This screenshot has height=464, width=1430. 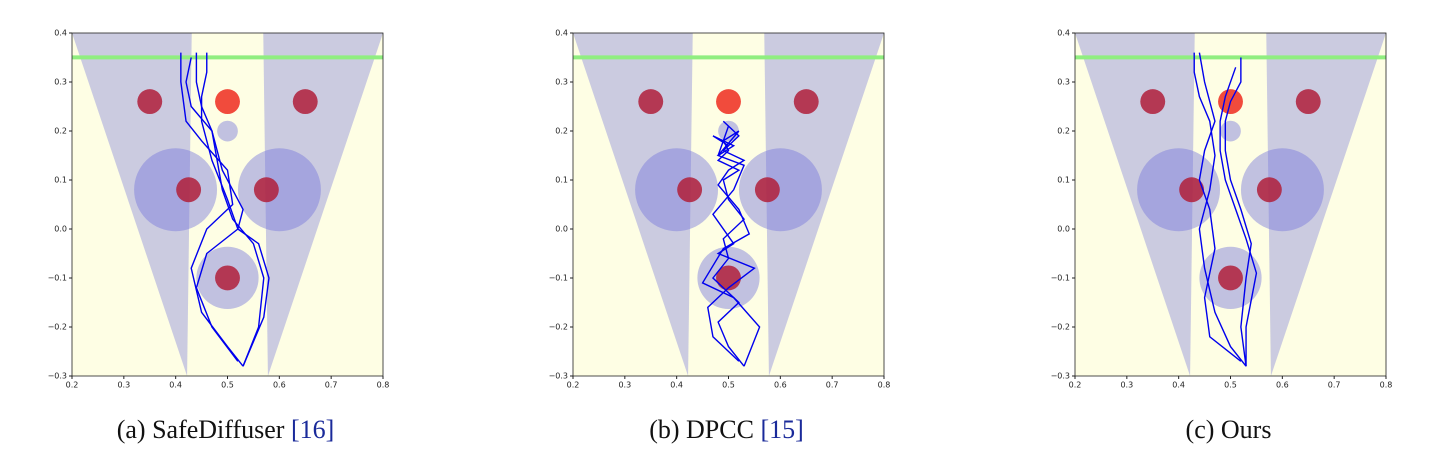 I want to click on caption-text: (b) DPCC, so click(x=704, y=429).